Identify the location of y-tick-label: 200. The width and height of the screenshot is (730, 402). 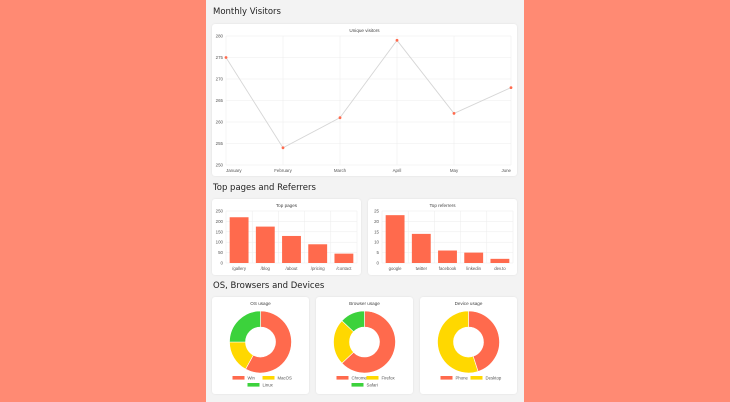
(220, 221).